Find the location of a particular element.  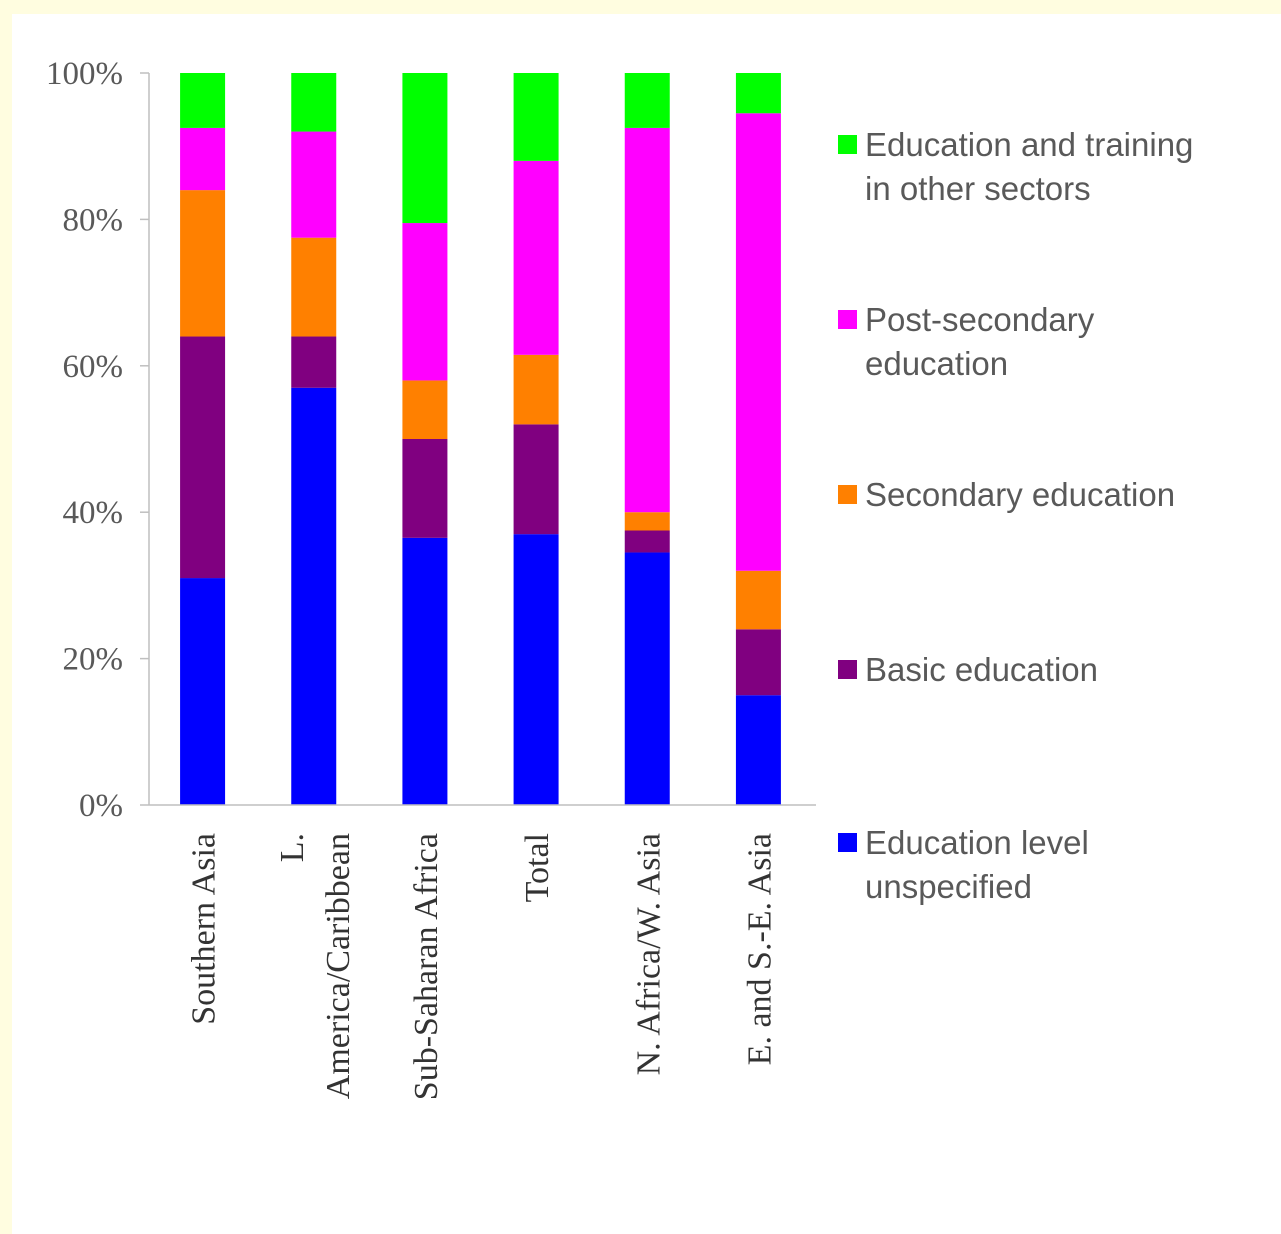

x-category-label: N. Africa/W. Asia is located at coordinates (648, 954).